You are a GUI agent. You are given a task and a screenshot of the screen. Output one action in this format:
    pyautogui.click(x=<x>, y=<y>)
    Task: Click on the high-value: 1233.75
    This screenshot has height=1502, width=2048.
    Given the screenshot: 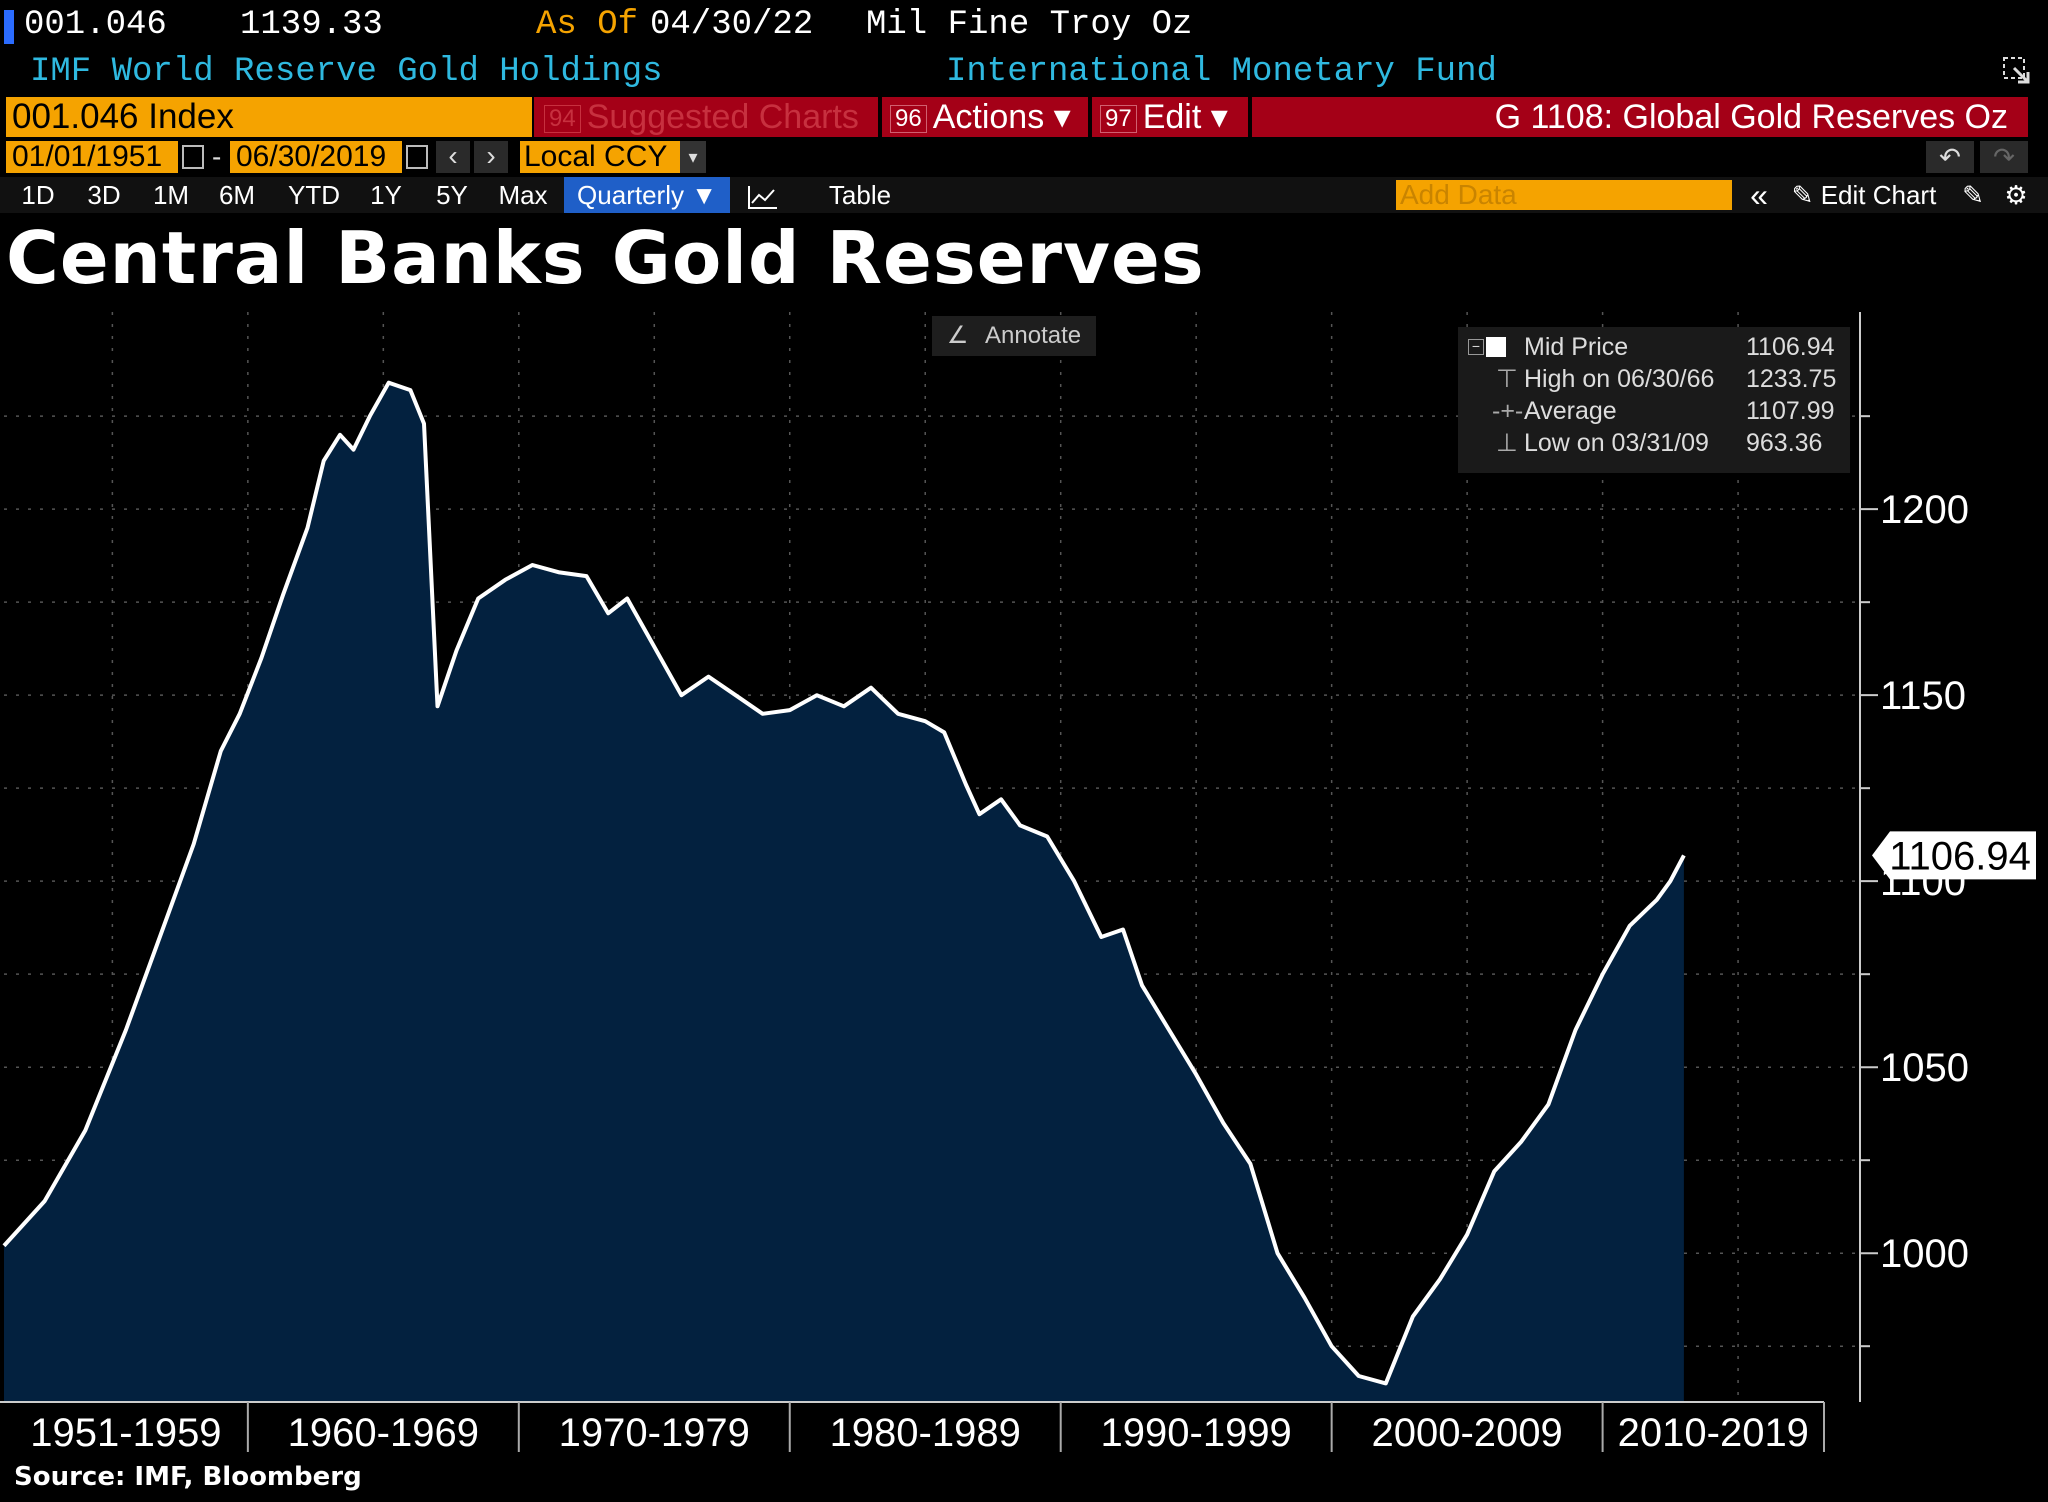 What is the action you would take?
    pyautogui.click(x=1791, y=379)
    